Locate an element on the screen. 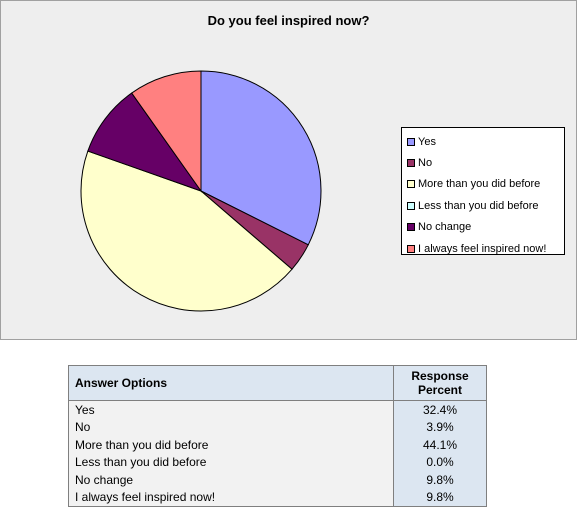  legend-item: More than you did before is located at coordinates (485, 184).